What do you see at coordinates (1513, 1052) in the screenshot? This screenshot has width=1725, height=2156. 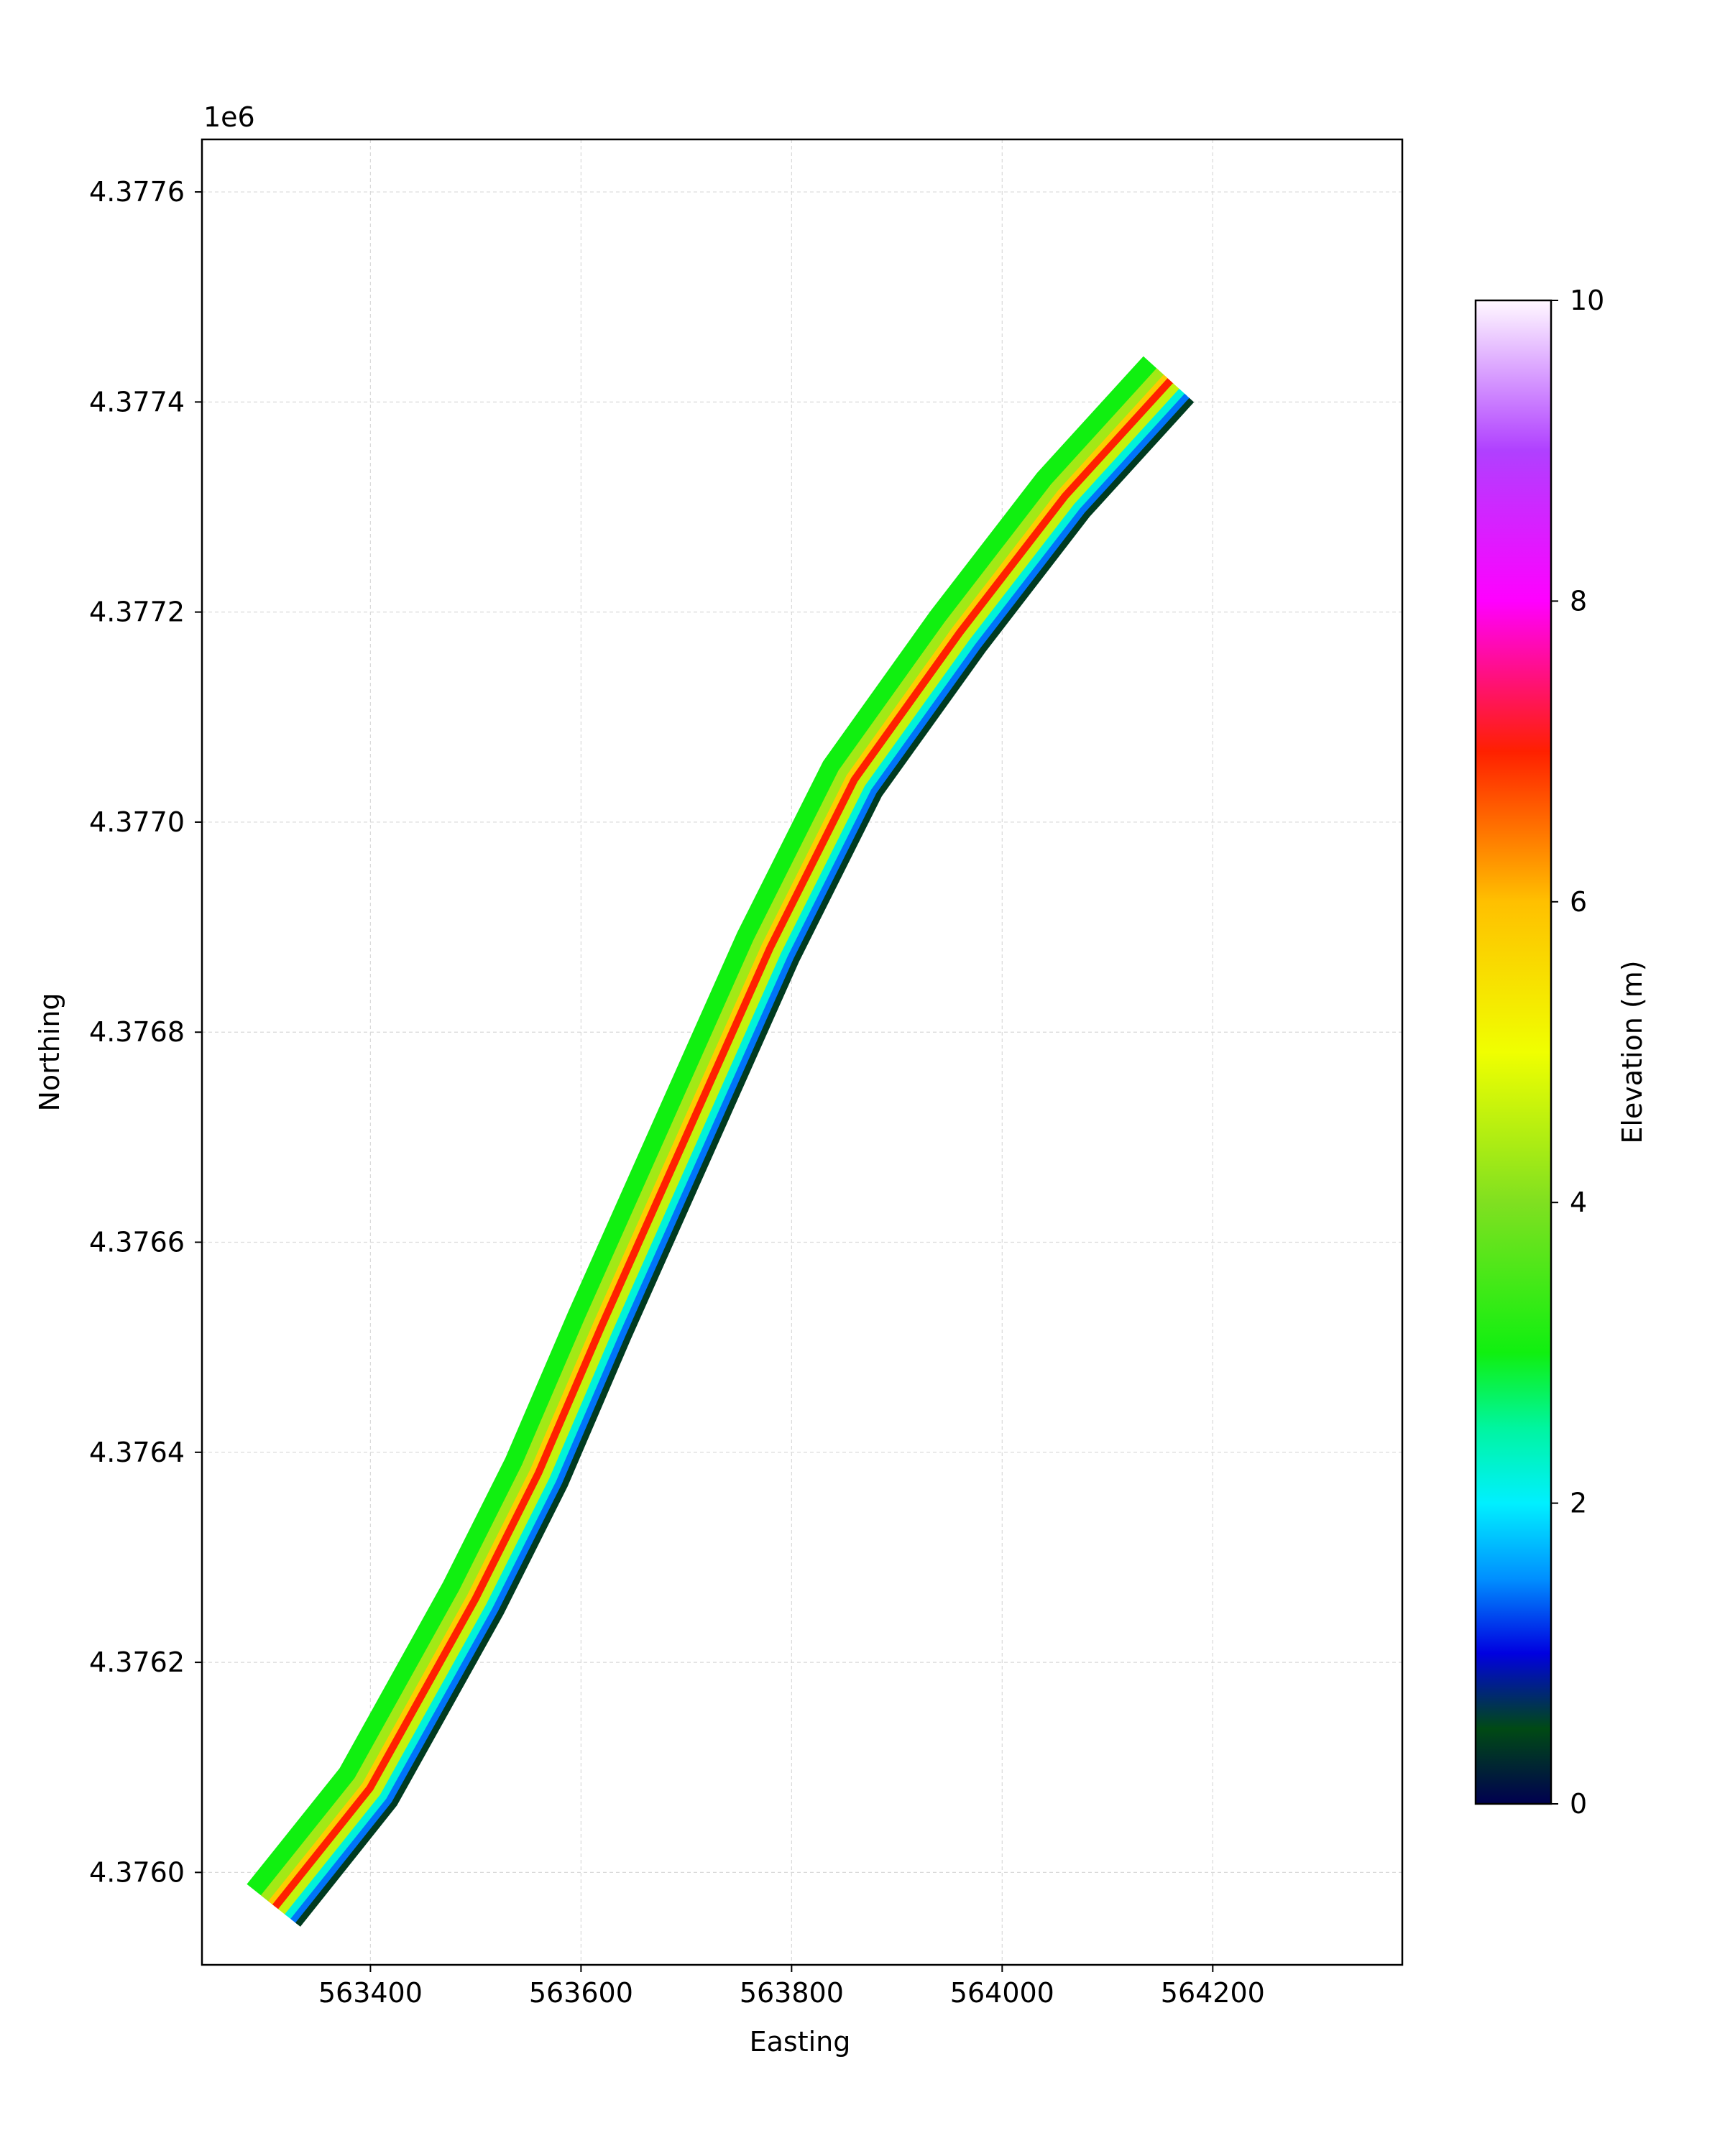 I see `colorbar` at bounding box center [1513, 1052].